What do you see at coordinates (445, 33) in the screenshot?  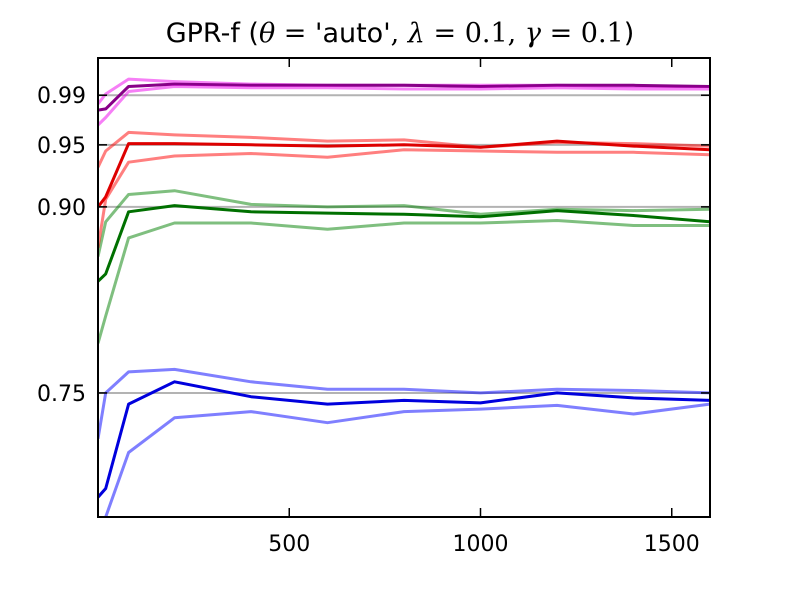 I see `title-eq2: =` at bounding box center [445, 33].